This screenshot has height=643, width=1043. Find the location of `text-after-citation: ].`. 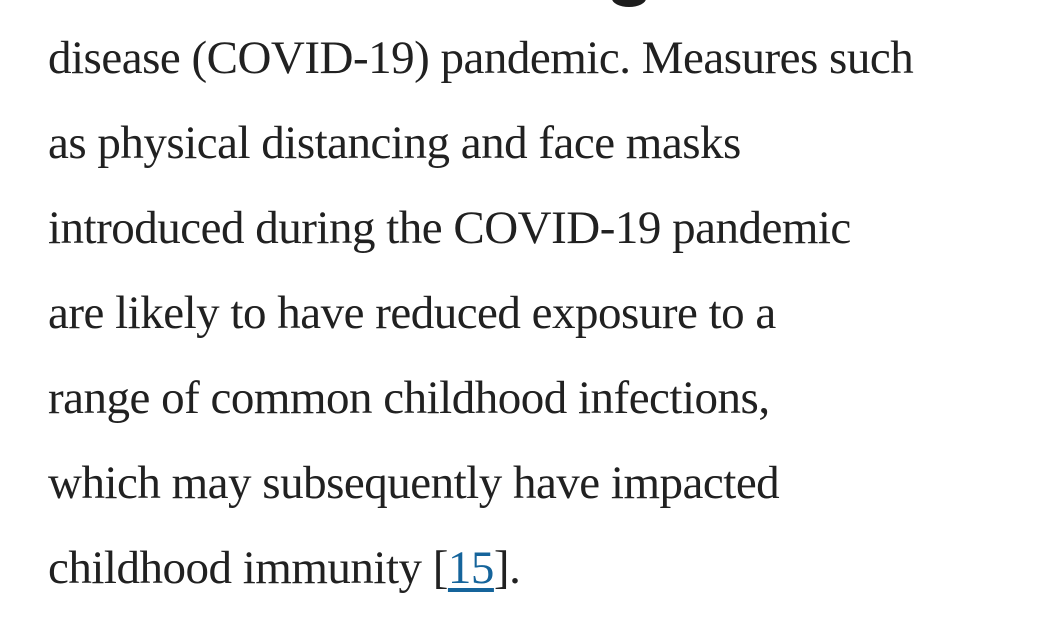

text-after-citation: ]. is located at coordinates (507, 568).